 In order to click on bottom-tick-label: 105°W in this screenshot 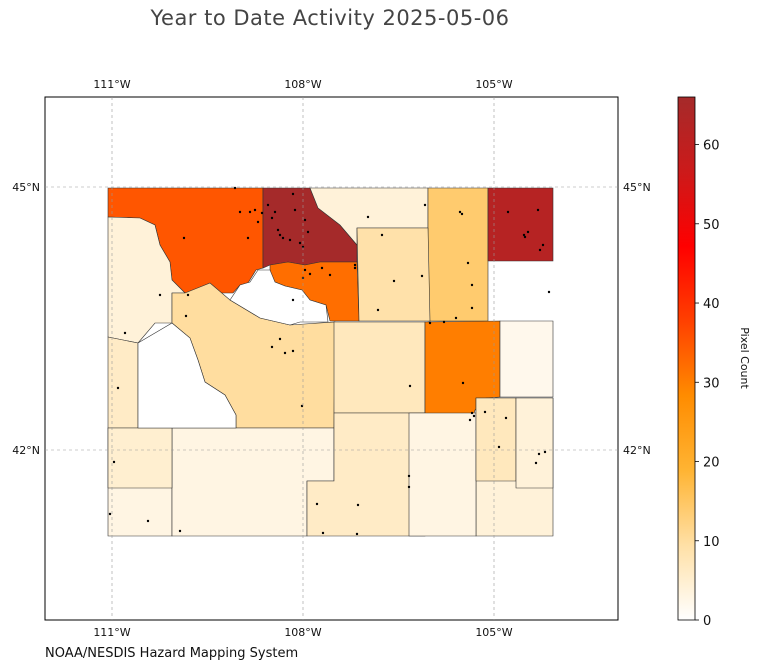, I will do `click(493, 632)`.